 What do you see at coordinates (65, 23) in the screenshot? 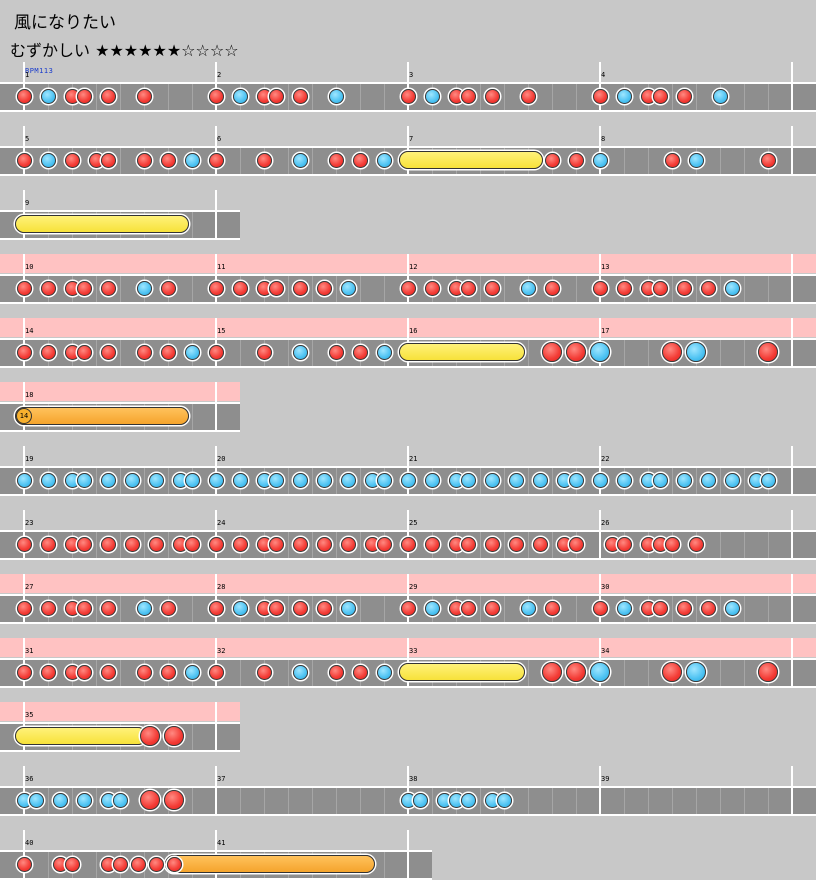
I see `song-title: 風になりたい` at bounding box center [65, 23].